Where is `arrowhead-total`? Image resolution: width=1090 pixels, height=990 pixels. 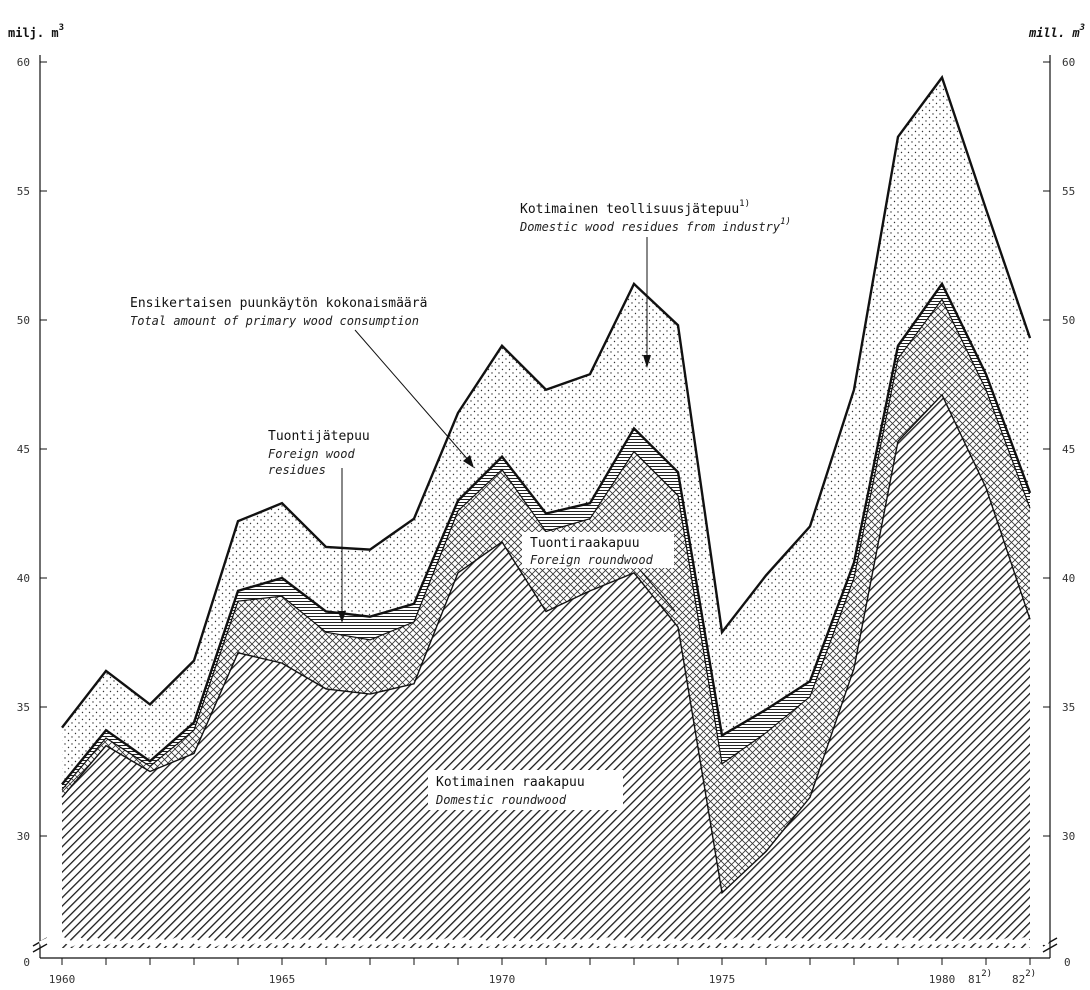 arrowhead-total is located at coordinates (468, 461).